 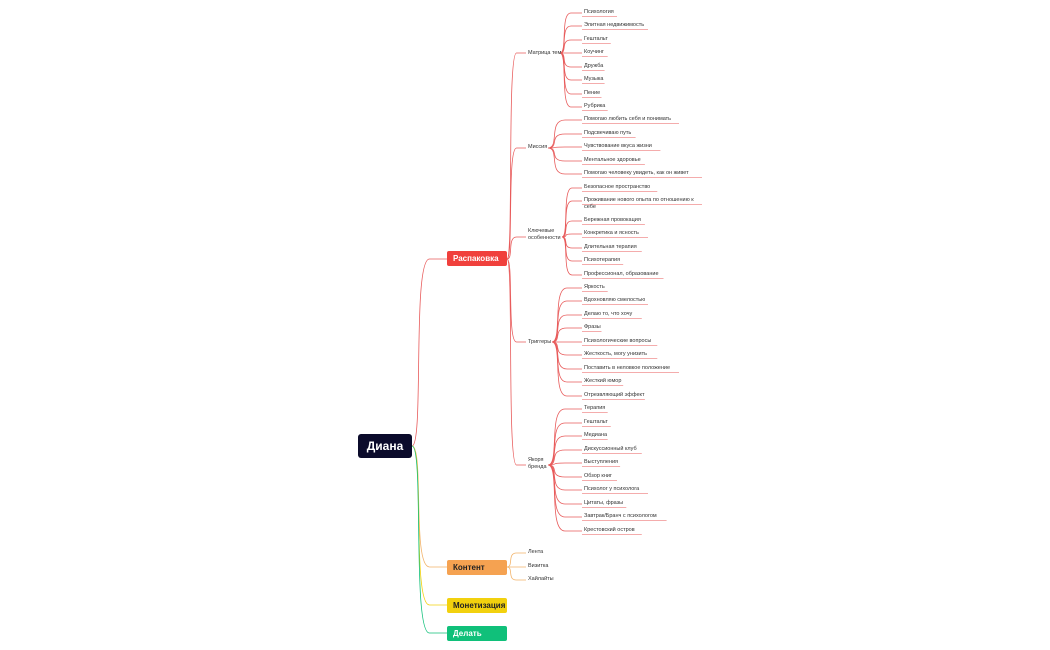 I want to click on sub-anchors-line1: Якоря, so click(x=536, y=460).